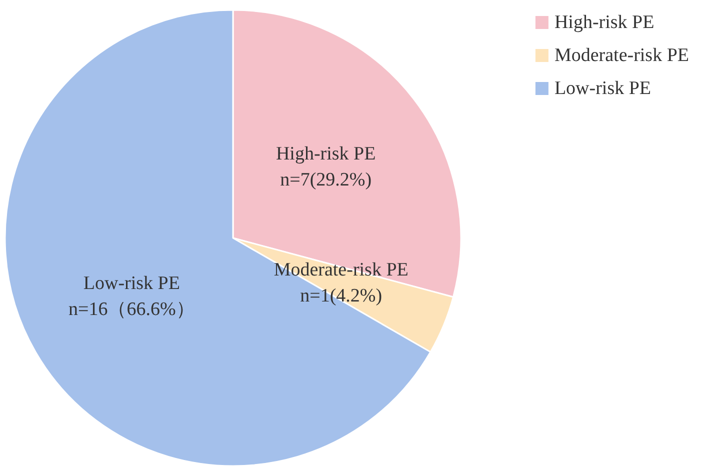  I want to click on data-label: n=16（66.6%）, so click(131, 309).